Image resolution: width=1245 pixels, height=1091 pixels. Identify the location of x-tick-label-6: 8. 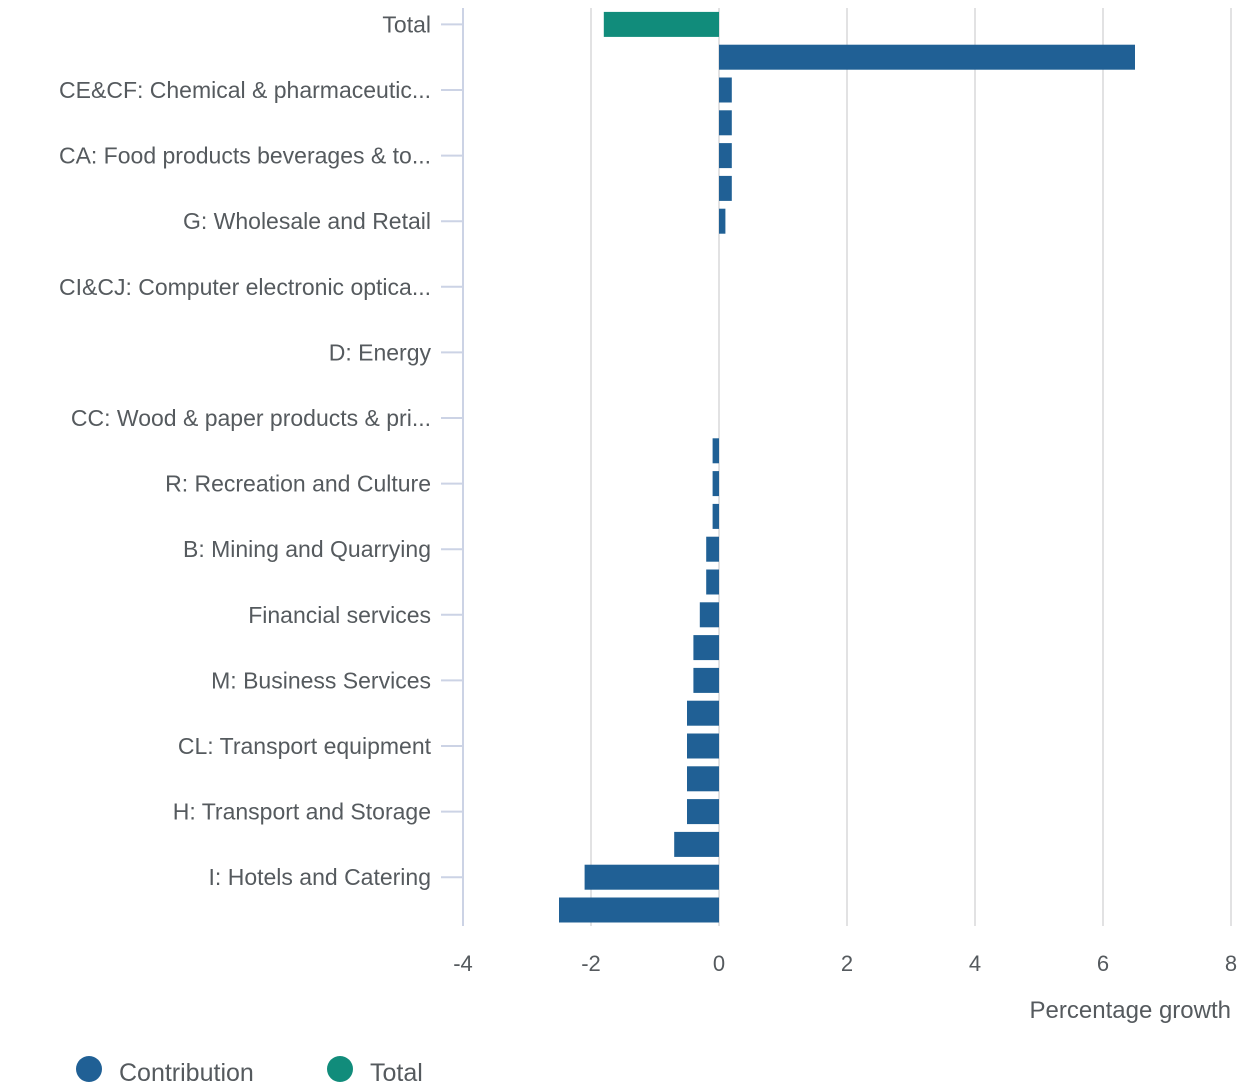
(1231, 963).